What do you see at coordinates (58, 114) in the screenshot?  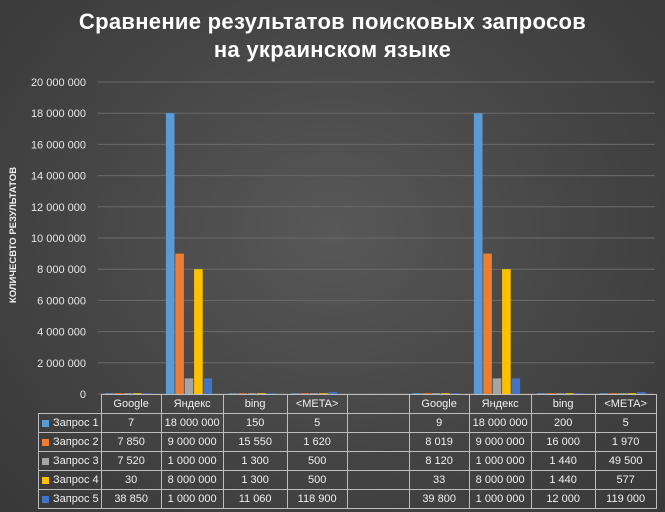 I see `y-tick-label: 18 000 000` at bounding box center [58, 114].